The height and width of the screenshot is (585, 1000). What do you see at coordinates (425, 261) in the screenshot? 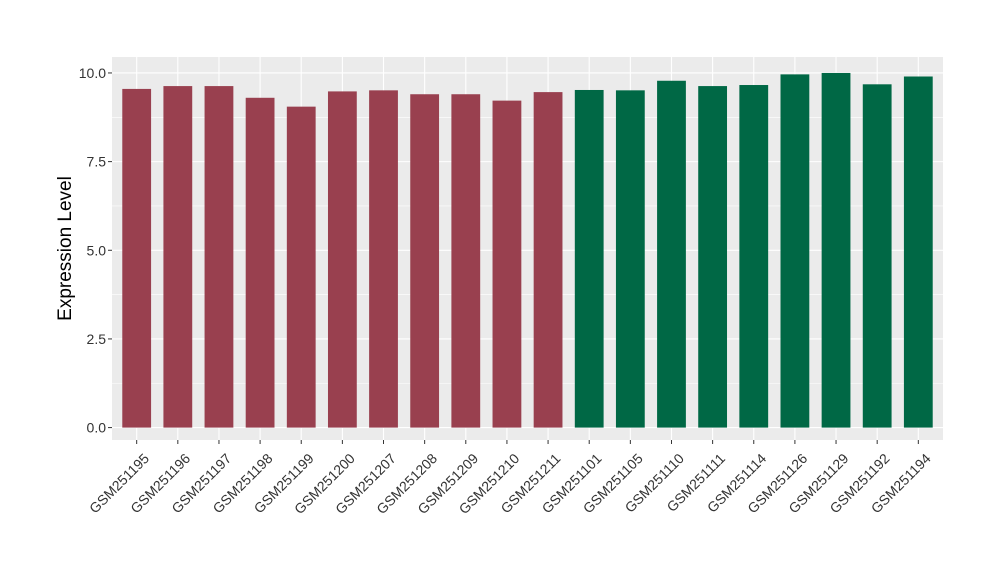
I see `bar-GSM251208` at bounding box center [425, 261].